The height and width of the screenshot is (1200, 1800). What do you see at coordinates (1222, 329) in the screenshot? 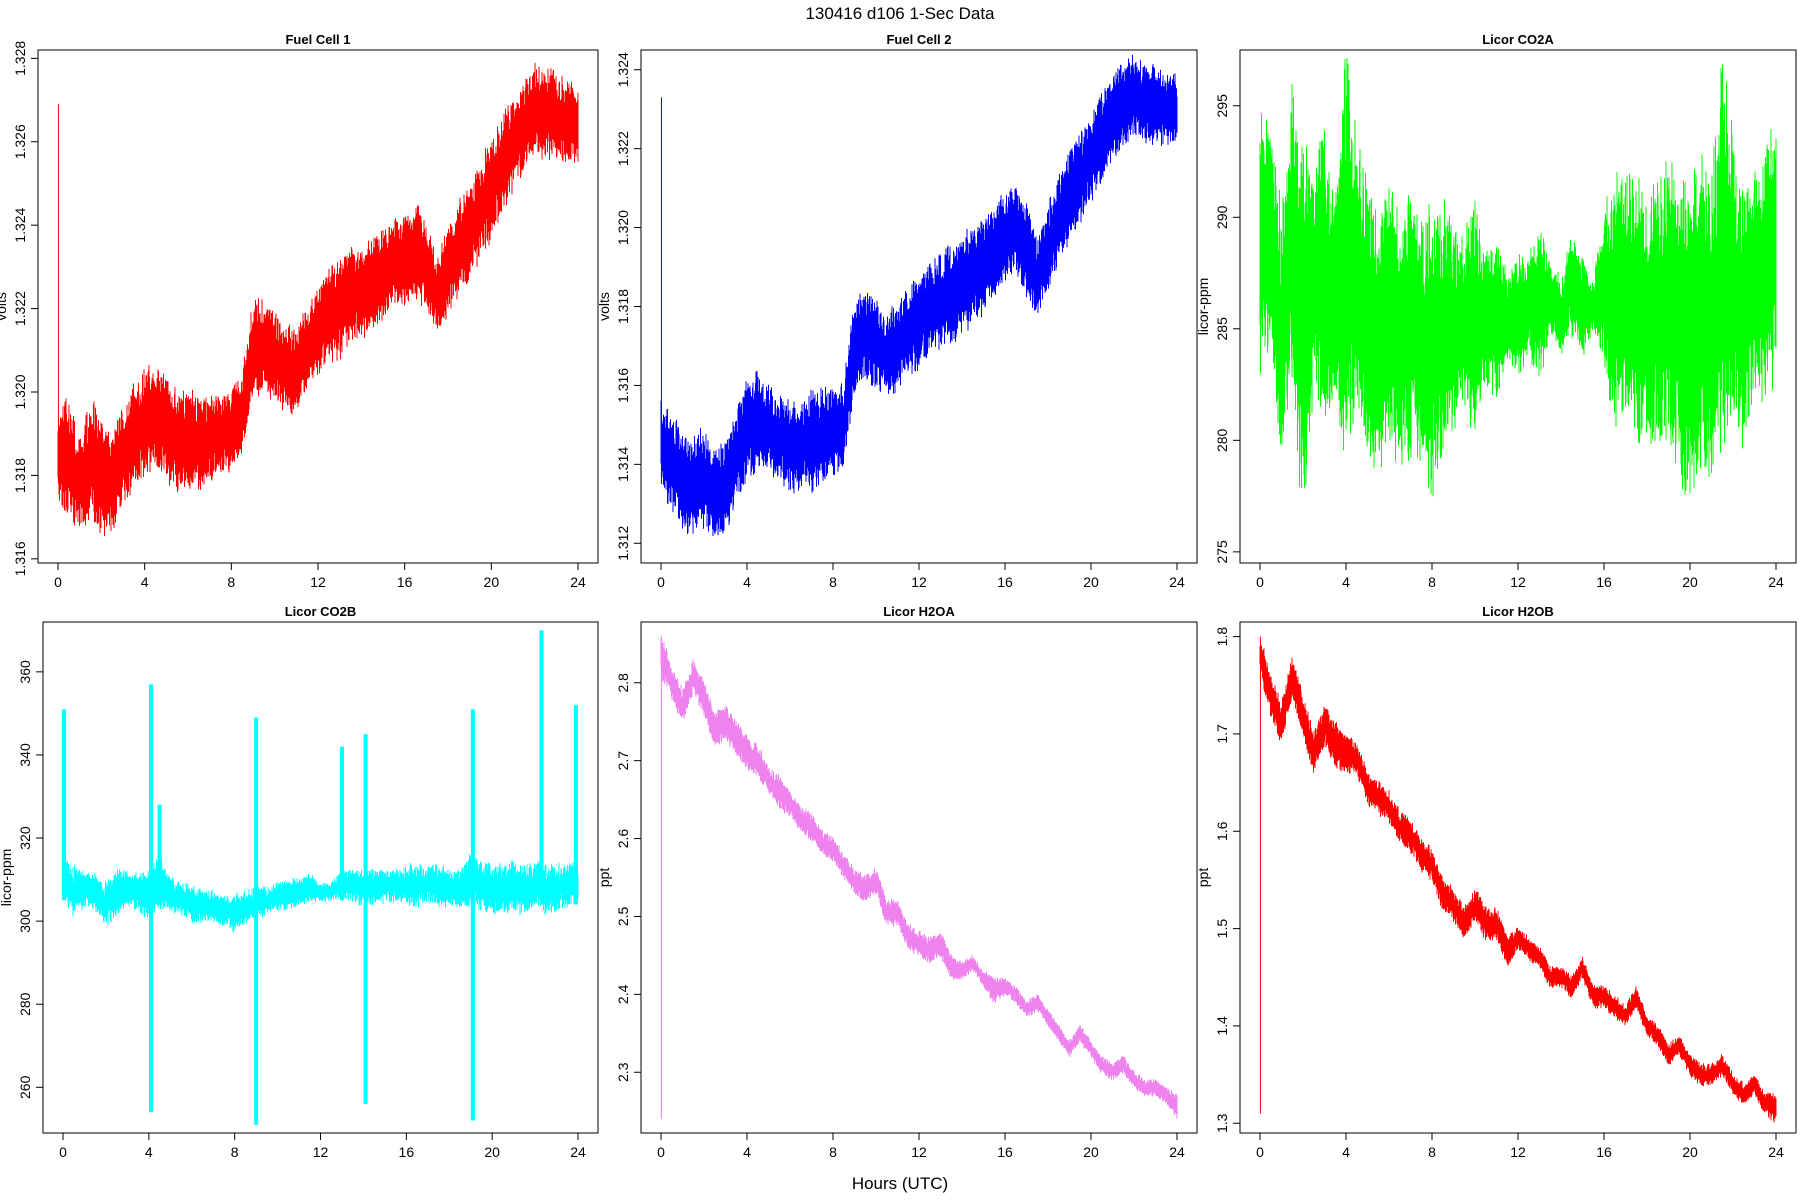
I see `y-tick-label: 285` at bounding box center [1222, 329].